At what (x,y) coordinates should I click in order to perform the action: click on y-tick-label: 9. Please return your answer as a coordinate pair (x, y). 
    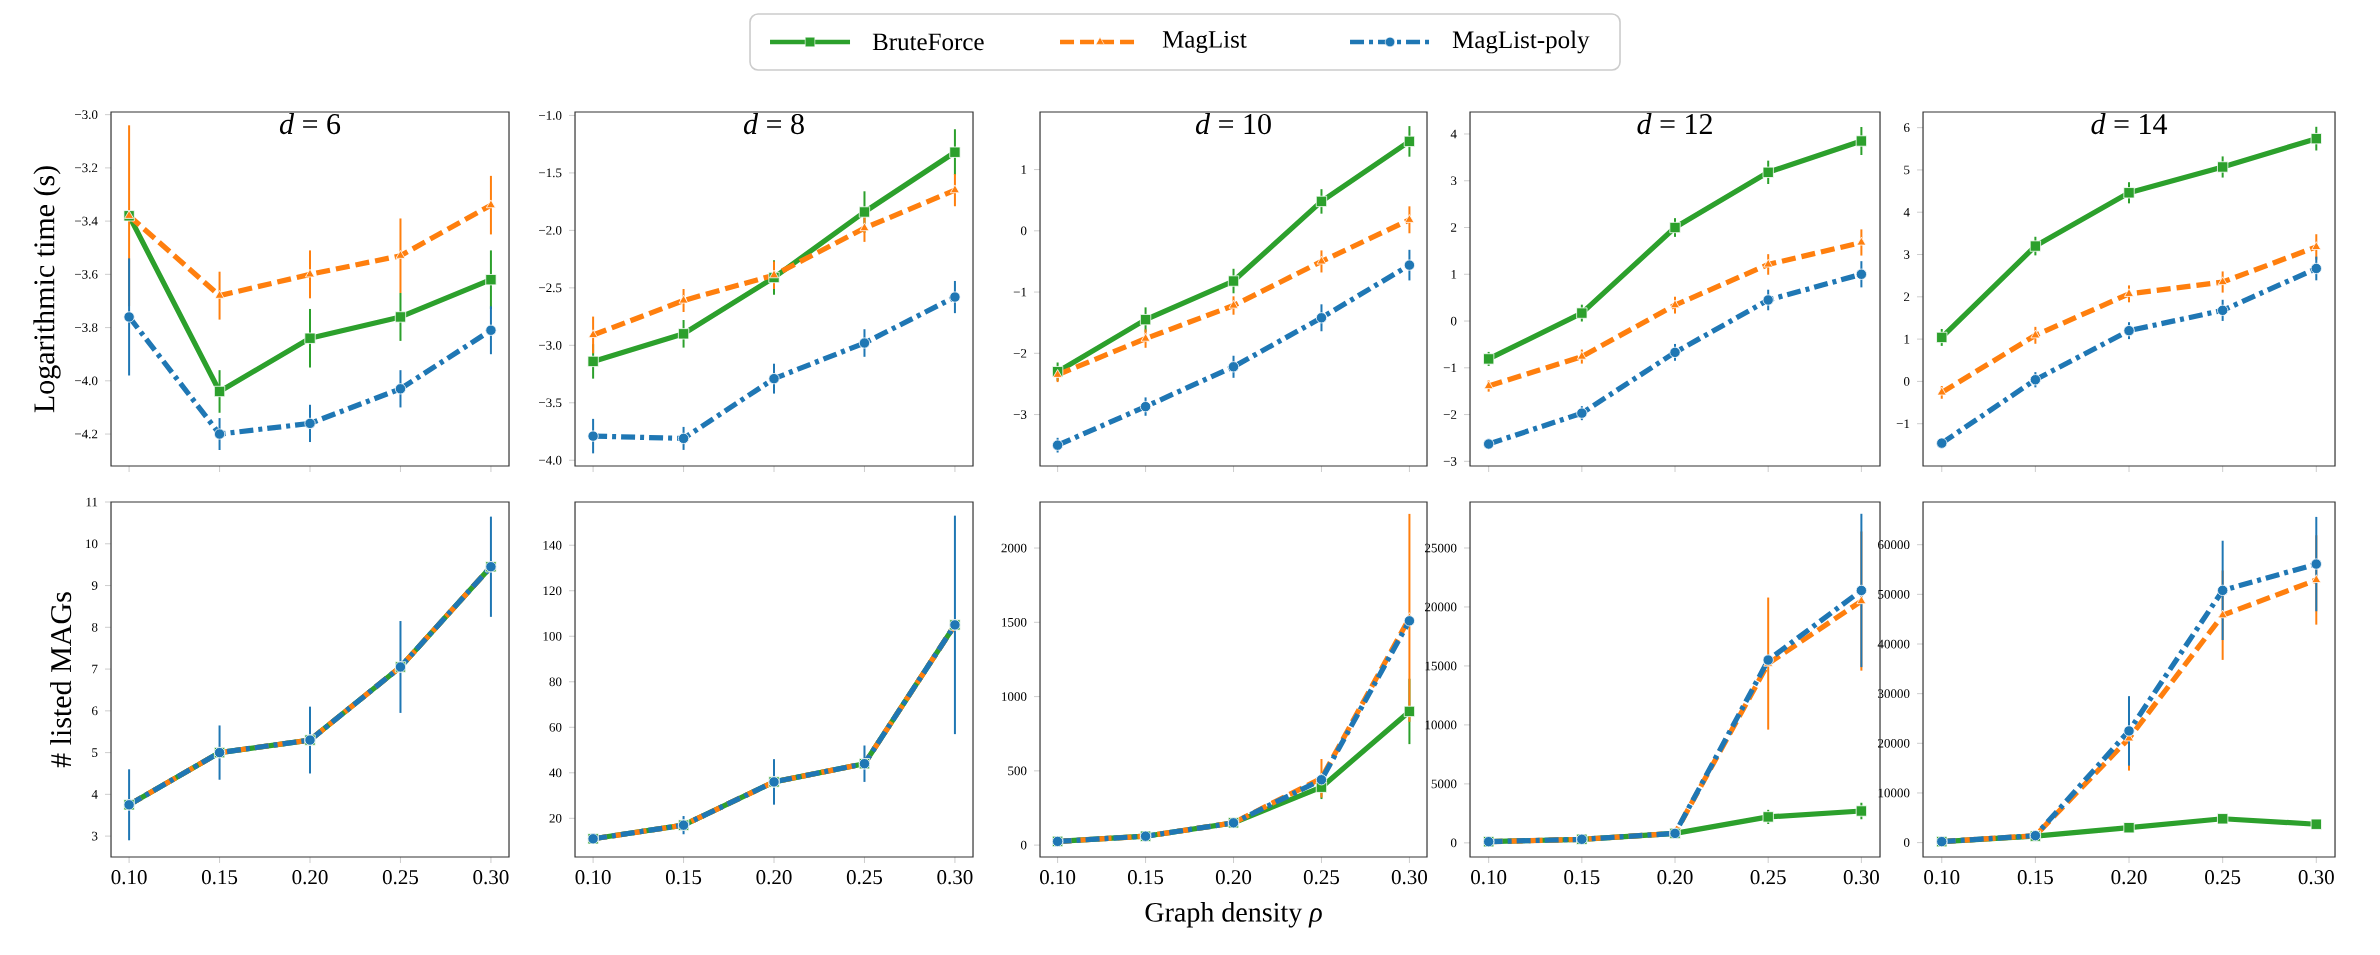
    Looking at the image, I should click on (94, 585).